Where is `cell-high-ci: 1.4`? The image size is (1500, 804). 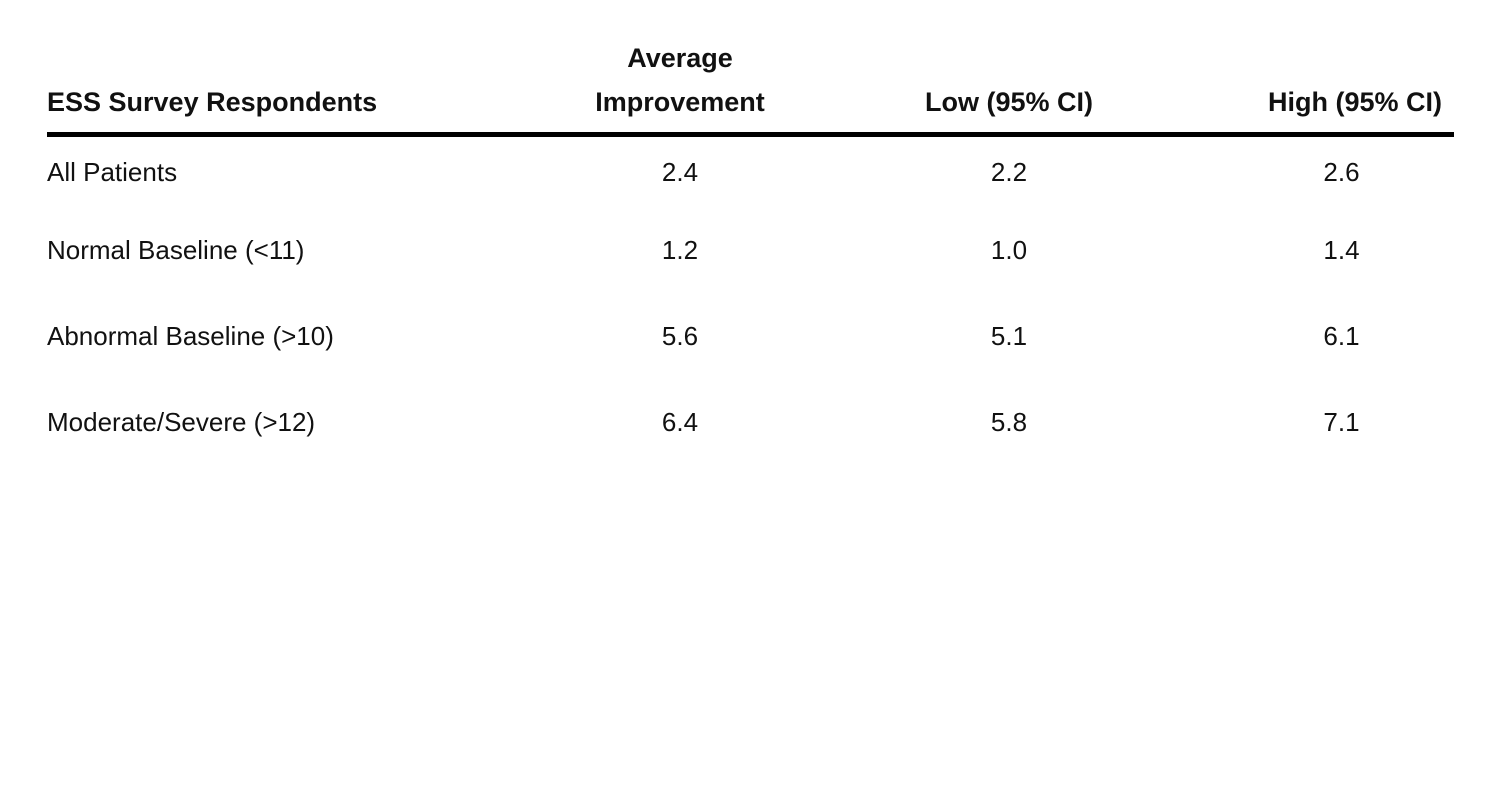
cell-high-ci: 1.4 is located at coordinates (1341, 249).